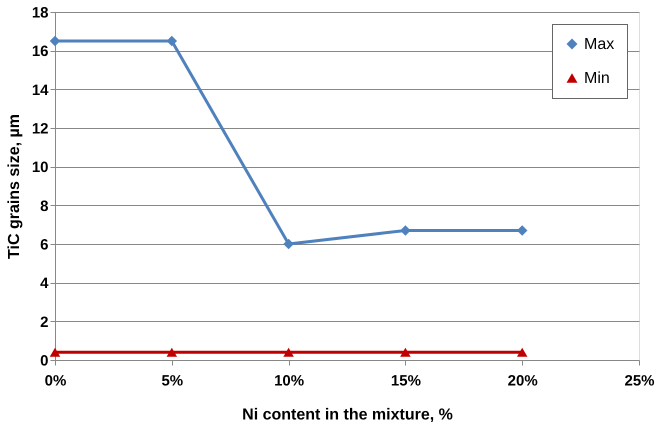  What do you see at coordinates (45, 283) in the screenshot?
I see `y-tick-label: 4` at bounding box center [45, 283].